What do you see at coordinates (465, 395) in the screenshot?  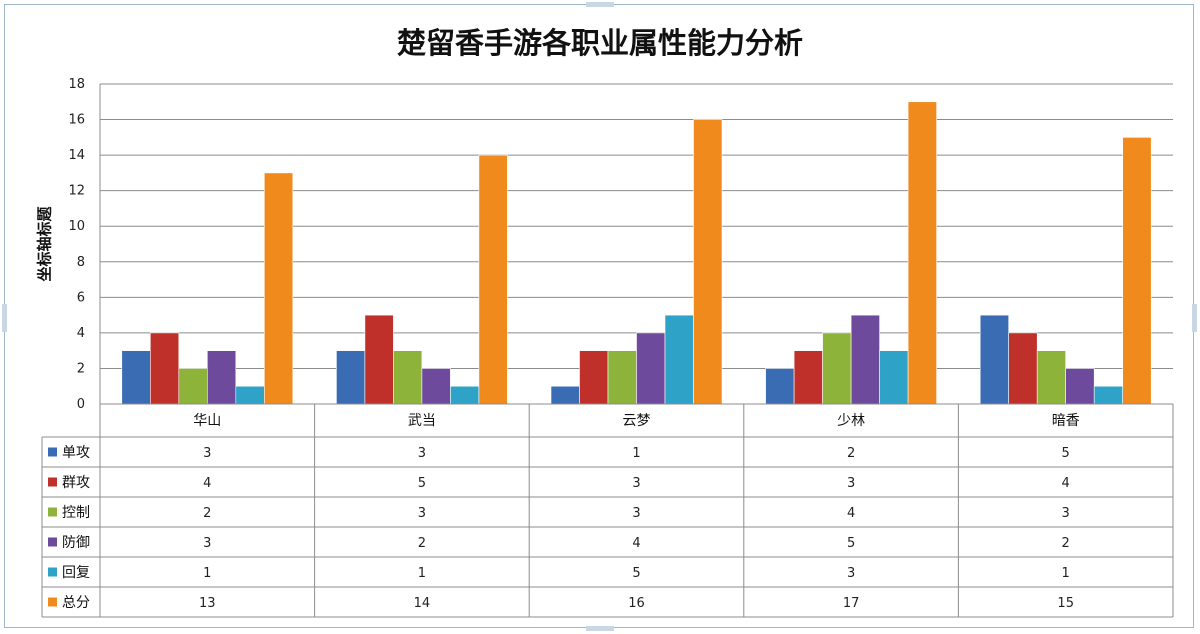 I see `bar-回复-武当` at bounding box center [465, 395].